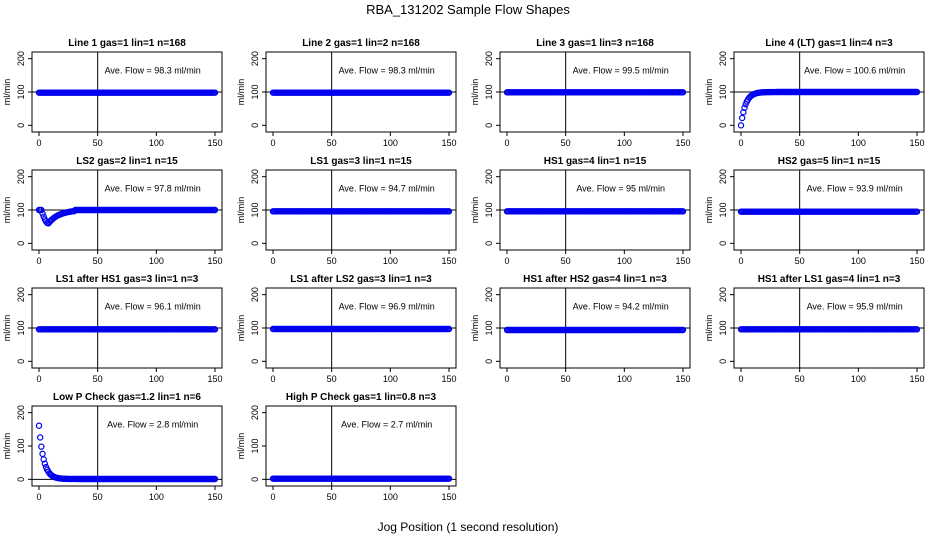 The image size is (936, 540). What do you see at coordinates (448, 261) in the screenshot?
I see `panel-6-xtick-label-150: 150` at bounding box center [448, 261].